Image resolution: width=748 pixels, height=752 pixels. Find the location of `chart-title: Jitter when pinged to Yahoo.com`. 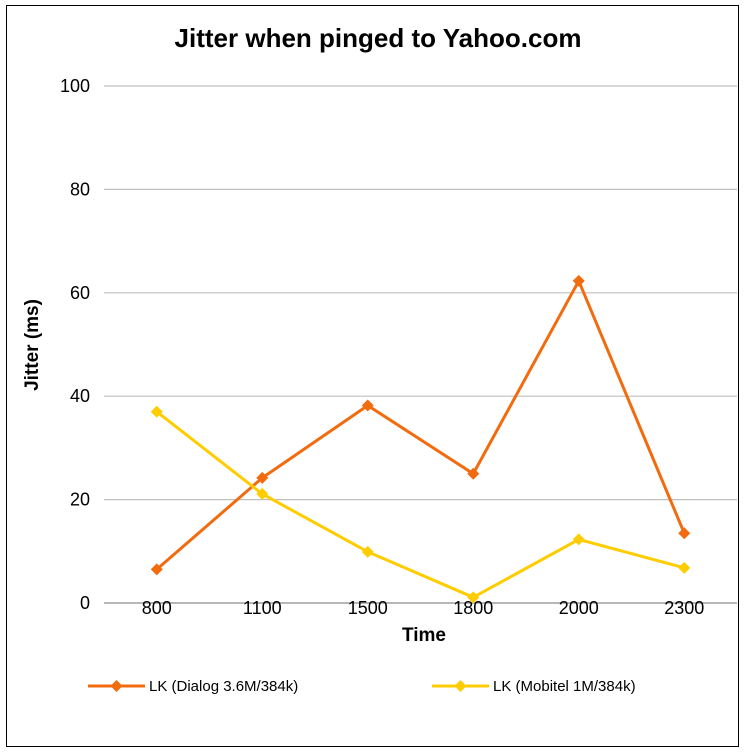

chart-title: Jitter when pinged to Yahoo.com is located at coordinates (378, 38).